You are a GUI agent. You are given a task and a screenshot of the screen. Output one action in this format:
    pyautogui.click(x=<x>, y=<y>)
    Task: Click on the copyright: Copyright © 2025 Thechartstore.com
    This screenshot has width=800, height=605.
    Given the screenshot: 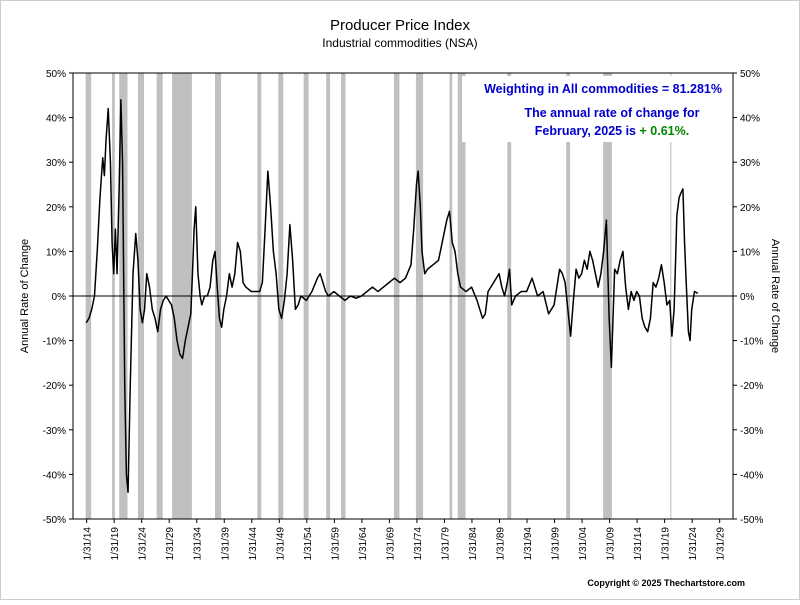 What is the action you would take?
    pyautogui.click(x=666, y=583)
    